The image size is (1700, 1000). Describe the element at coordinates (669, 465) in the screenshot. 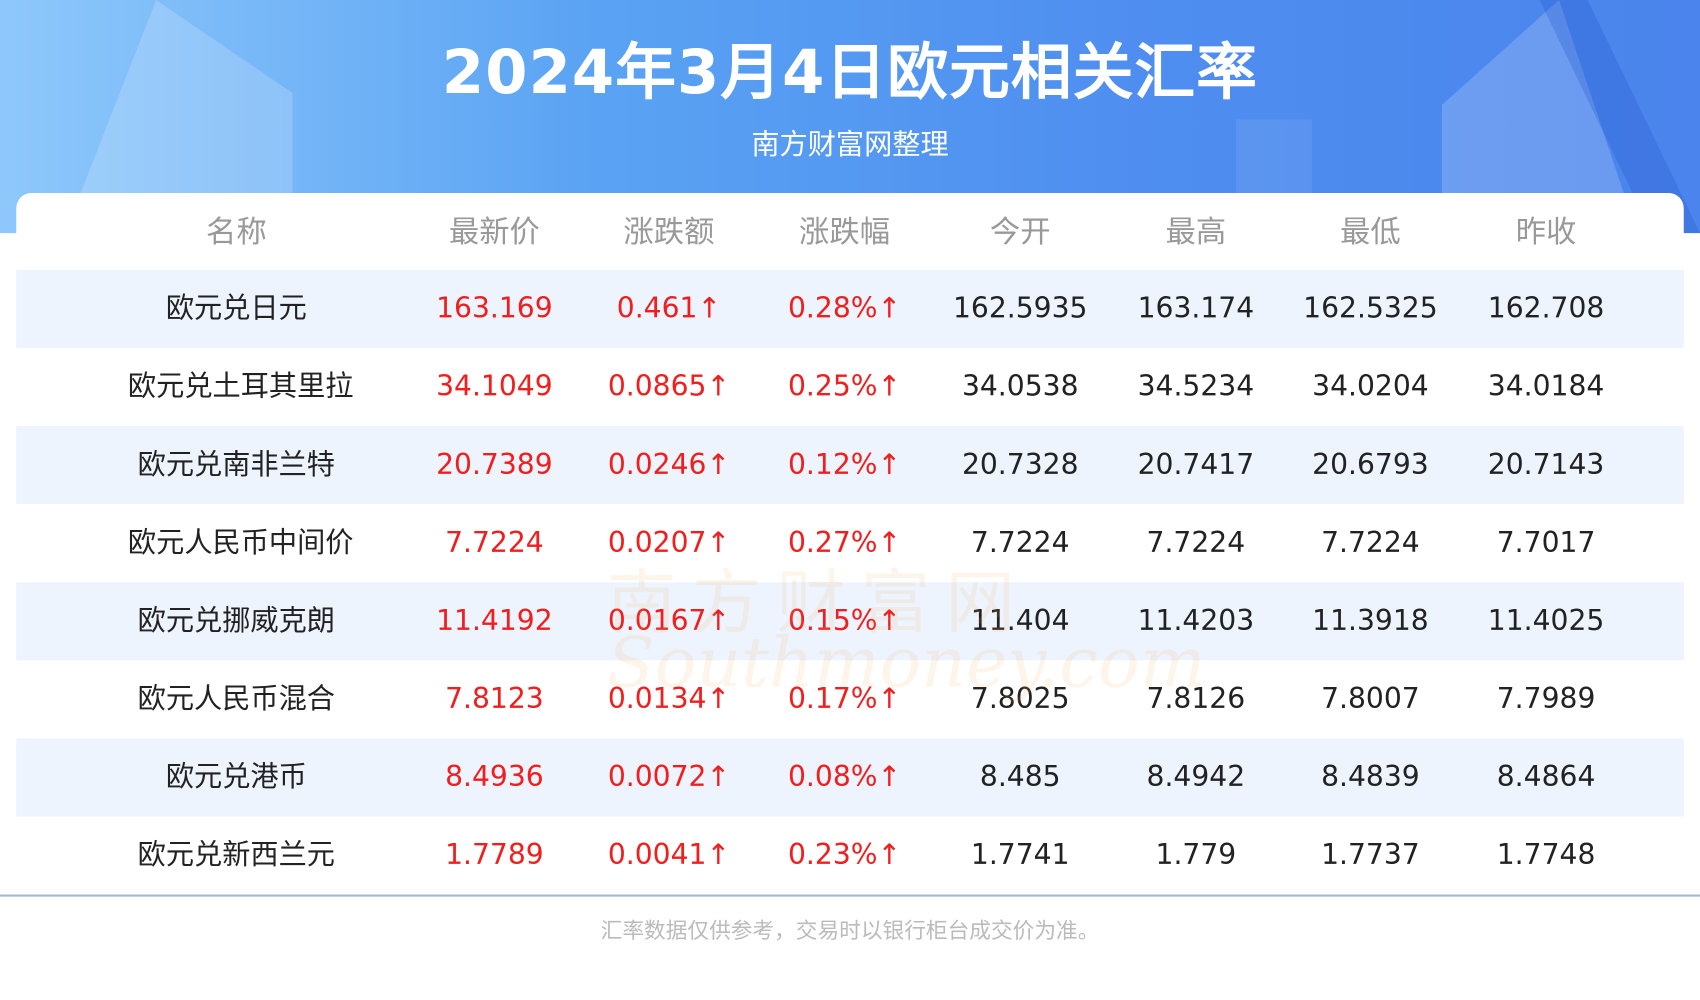

I see `cell-change: 0.0246↑` at that location.